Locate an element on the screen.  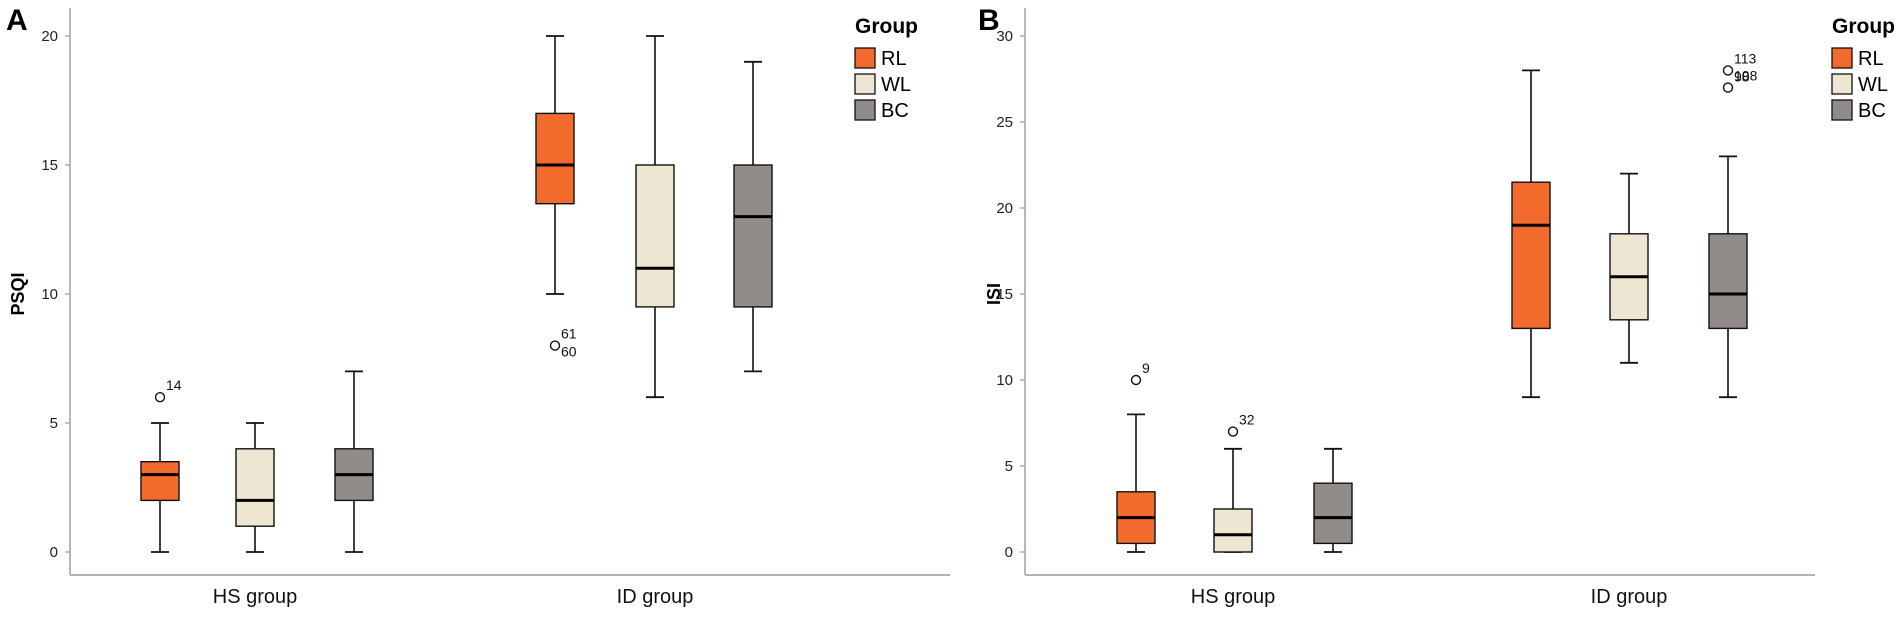
y-tick-label-B-0: 0 is located at coordinates (1009, 552).